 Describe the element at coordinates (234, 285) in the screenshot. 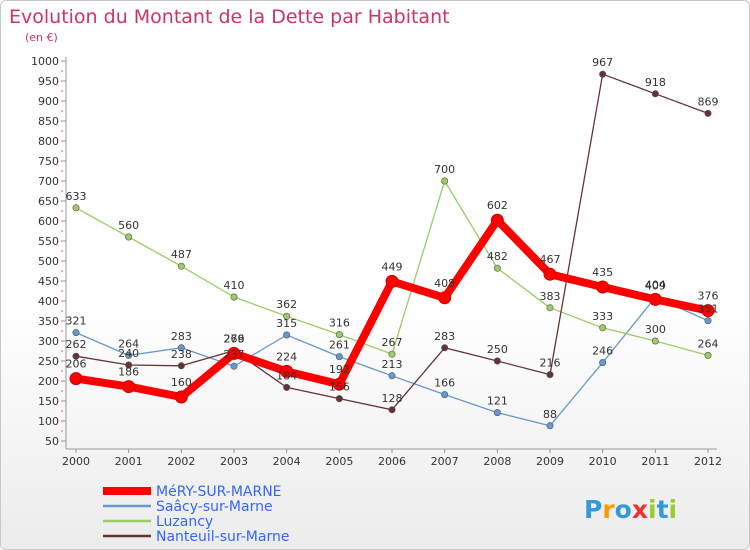

I see `data-label: 410` at that location.